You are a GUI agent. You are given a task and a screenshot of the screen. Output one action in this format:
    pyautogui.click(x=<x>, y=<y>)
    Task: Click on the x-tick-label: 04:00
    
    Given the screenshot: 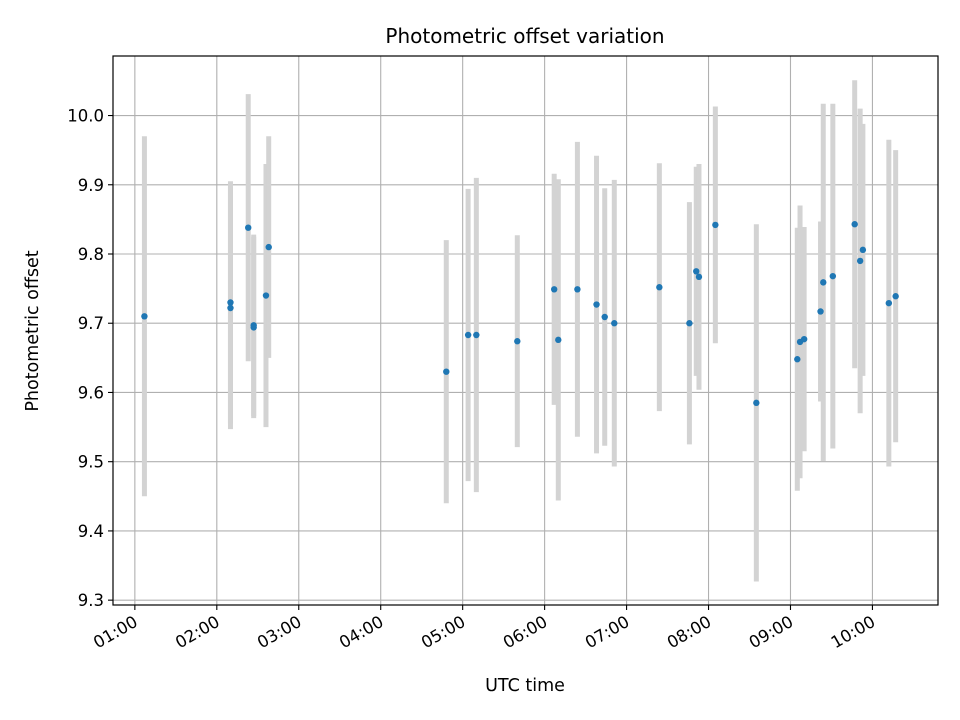 What is the action you would take?
    pyautogui.click(x=361, y=632)
    